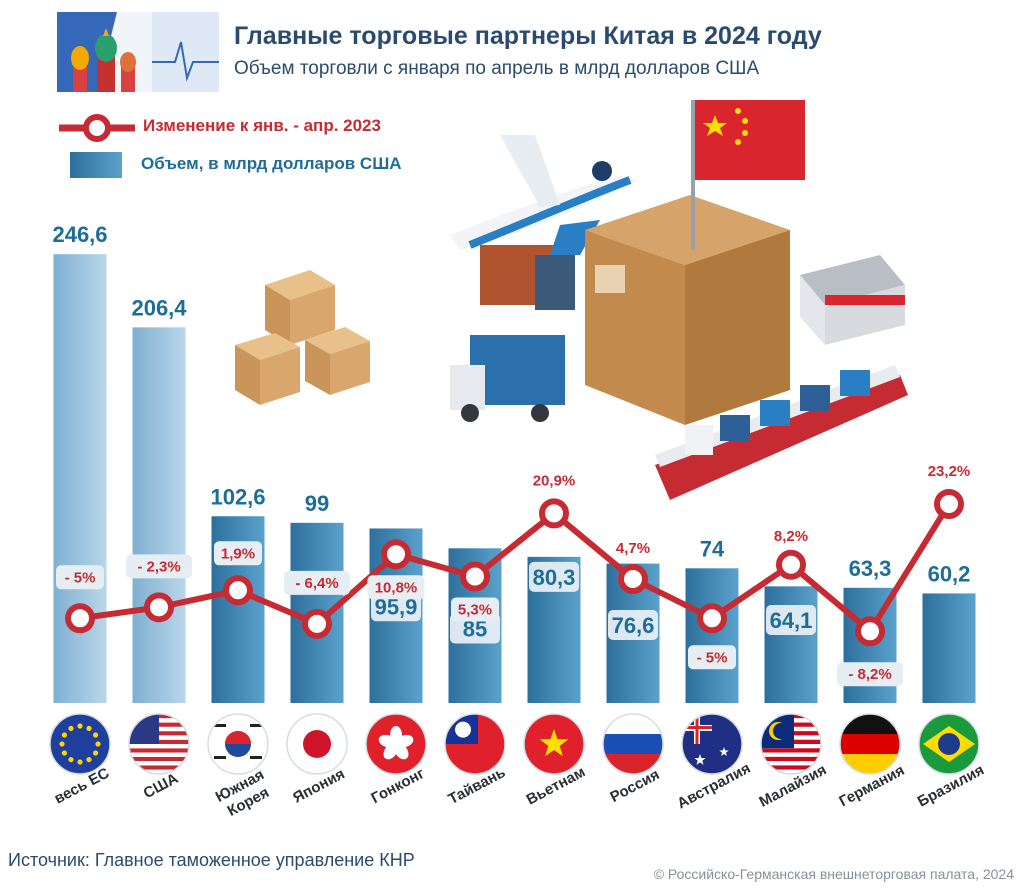 The height and width of the screenshot is (893, 1024). I want to click on change-line, so click(515, 568).